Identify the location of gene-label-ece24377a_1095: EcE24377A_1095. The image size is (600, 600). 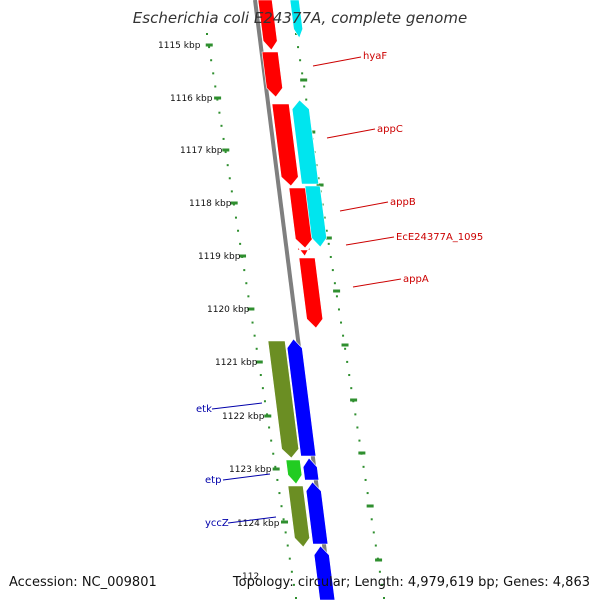
(439, 237).